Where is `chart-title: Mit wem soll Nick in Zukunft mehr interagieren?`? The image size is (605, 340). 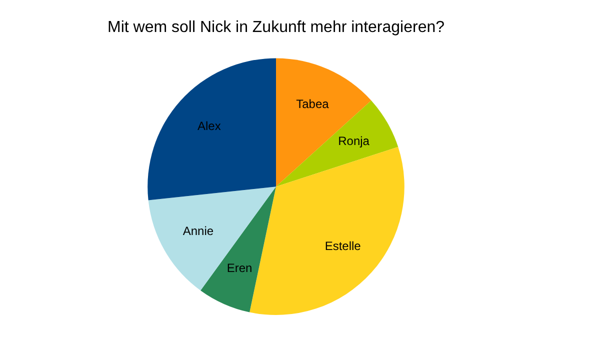 chart-title: Mit wem soll Nick in Zukunft mehr interagieren? is located at coordinates (276, 27).